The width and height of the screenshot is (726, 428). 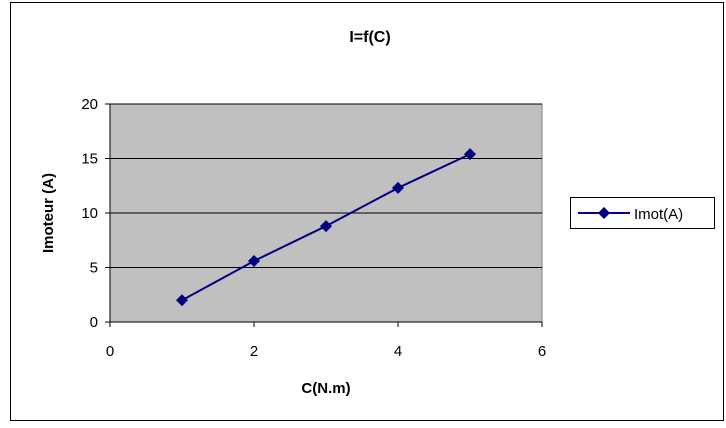 I want to click on x-tick-label-4: 4, so click(x=398, y=351).